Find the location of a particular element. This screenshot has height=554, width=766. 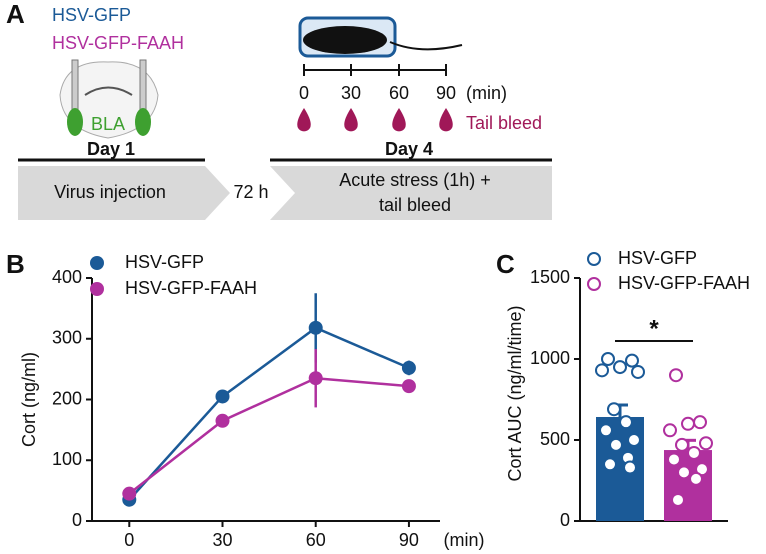

time-label: 60 is located at coordinates (399, 93).